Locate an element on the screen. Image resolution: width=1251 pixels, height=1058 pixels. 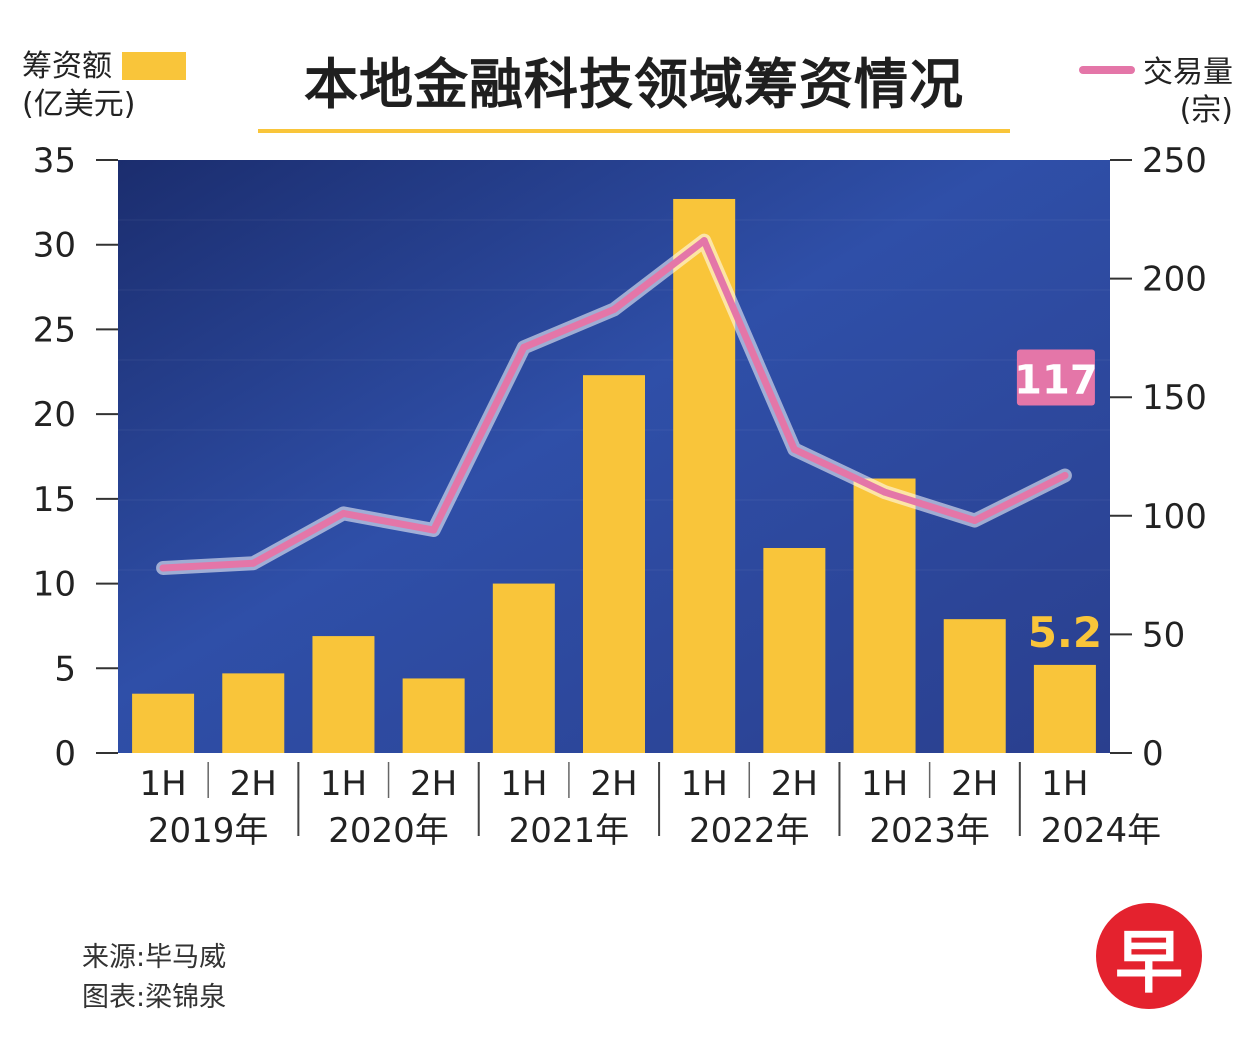
left-axis-tick-label: 20 is located at coordinates (54, 415).